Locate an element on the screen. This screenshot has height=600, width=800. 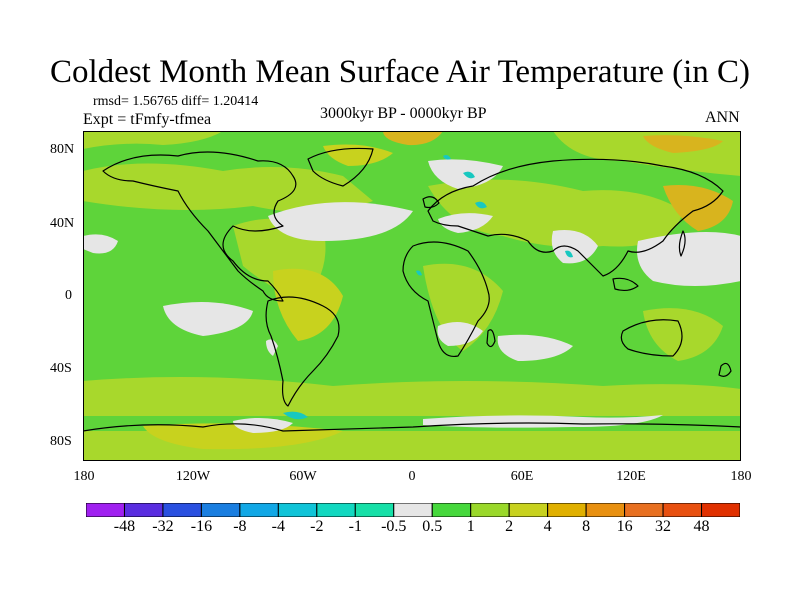
colorbar-label: -32 is located at coordinates (163, 526).